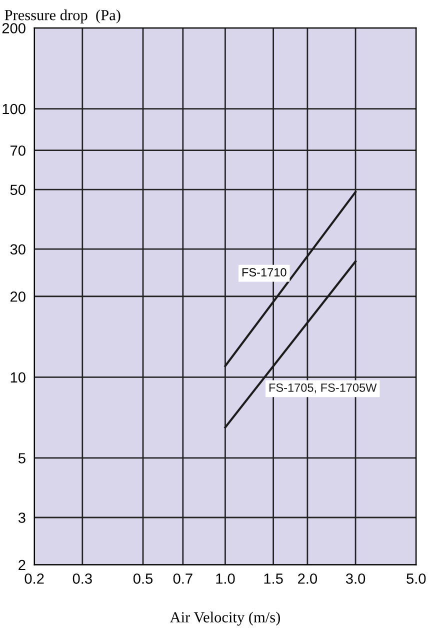 Image resolution: width=429 pixels, height=636 pixels. What do you see at coordinates (22, 458) in the screenshot?
I see `y-tick-label: 5` at bounding box center [22, 458].